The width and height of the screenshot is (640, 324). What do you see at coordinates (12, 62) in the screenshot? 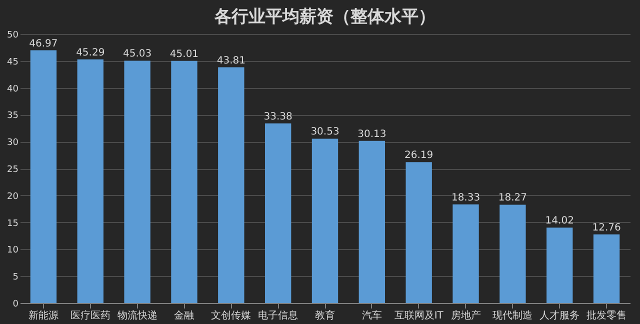
I see `y-tick-label: 45` at bounding box center [12, 62].